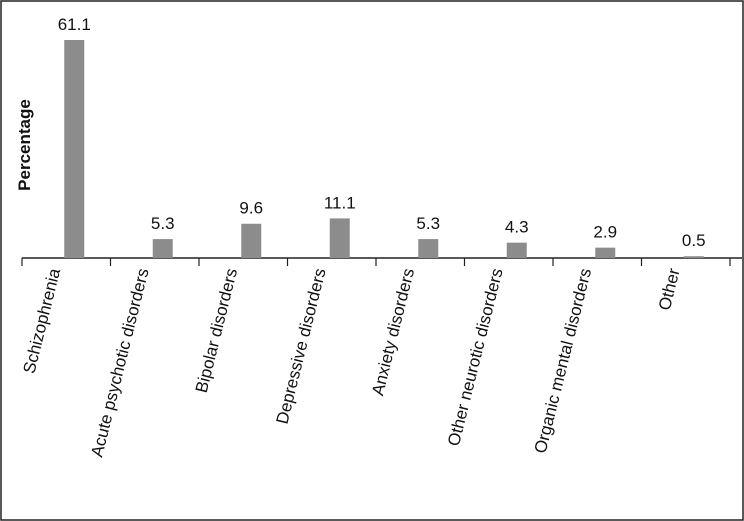 This screenshot has height=521, width=744. I want to click on bar-value-label: 4.3, so click(517, 227).